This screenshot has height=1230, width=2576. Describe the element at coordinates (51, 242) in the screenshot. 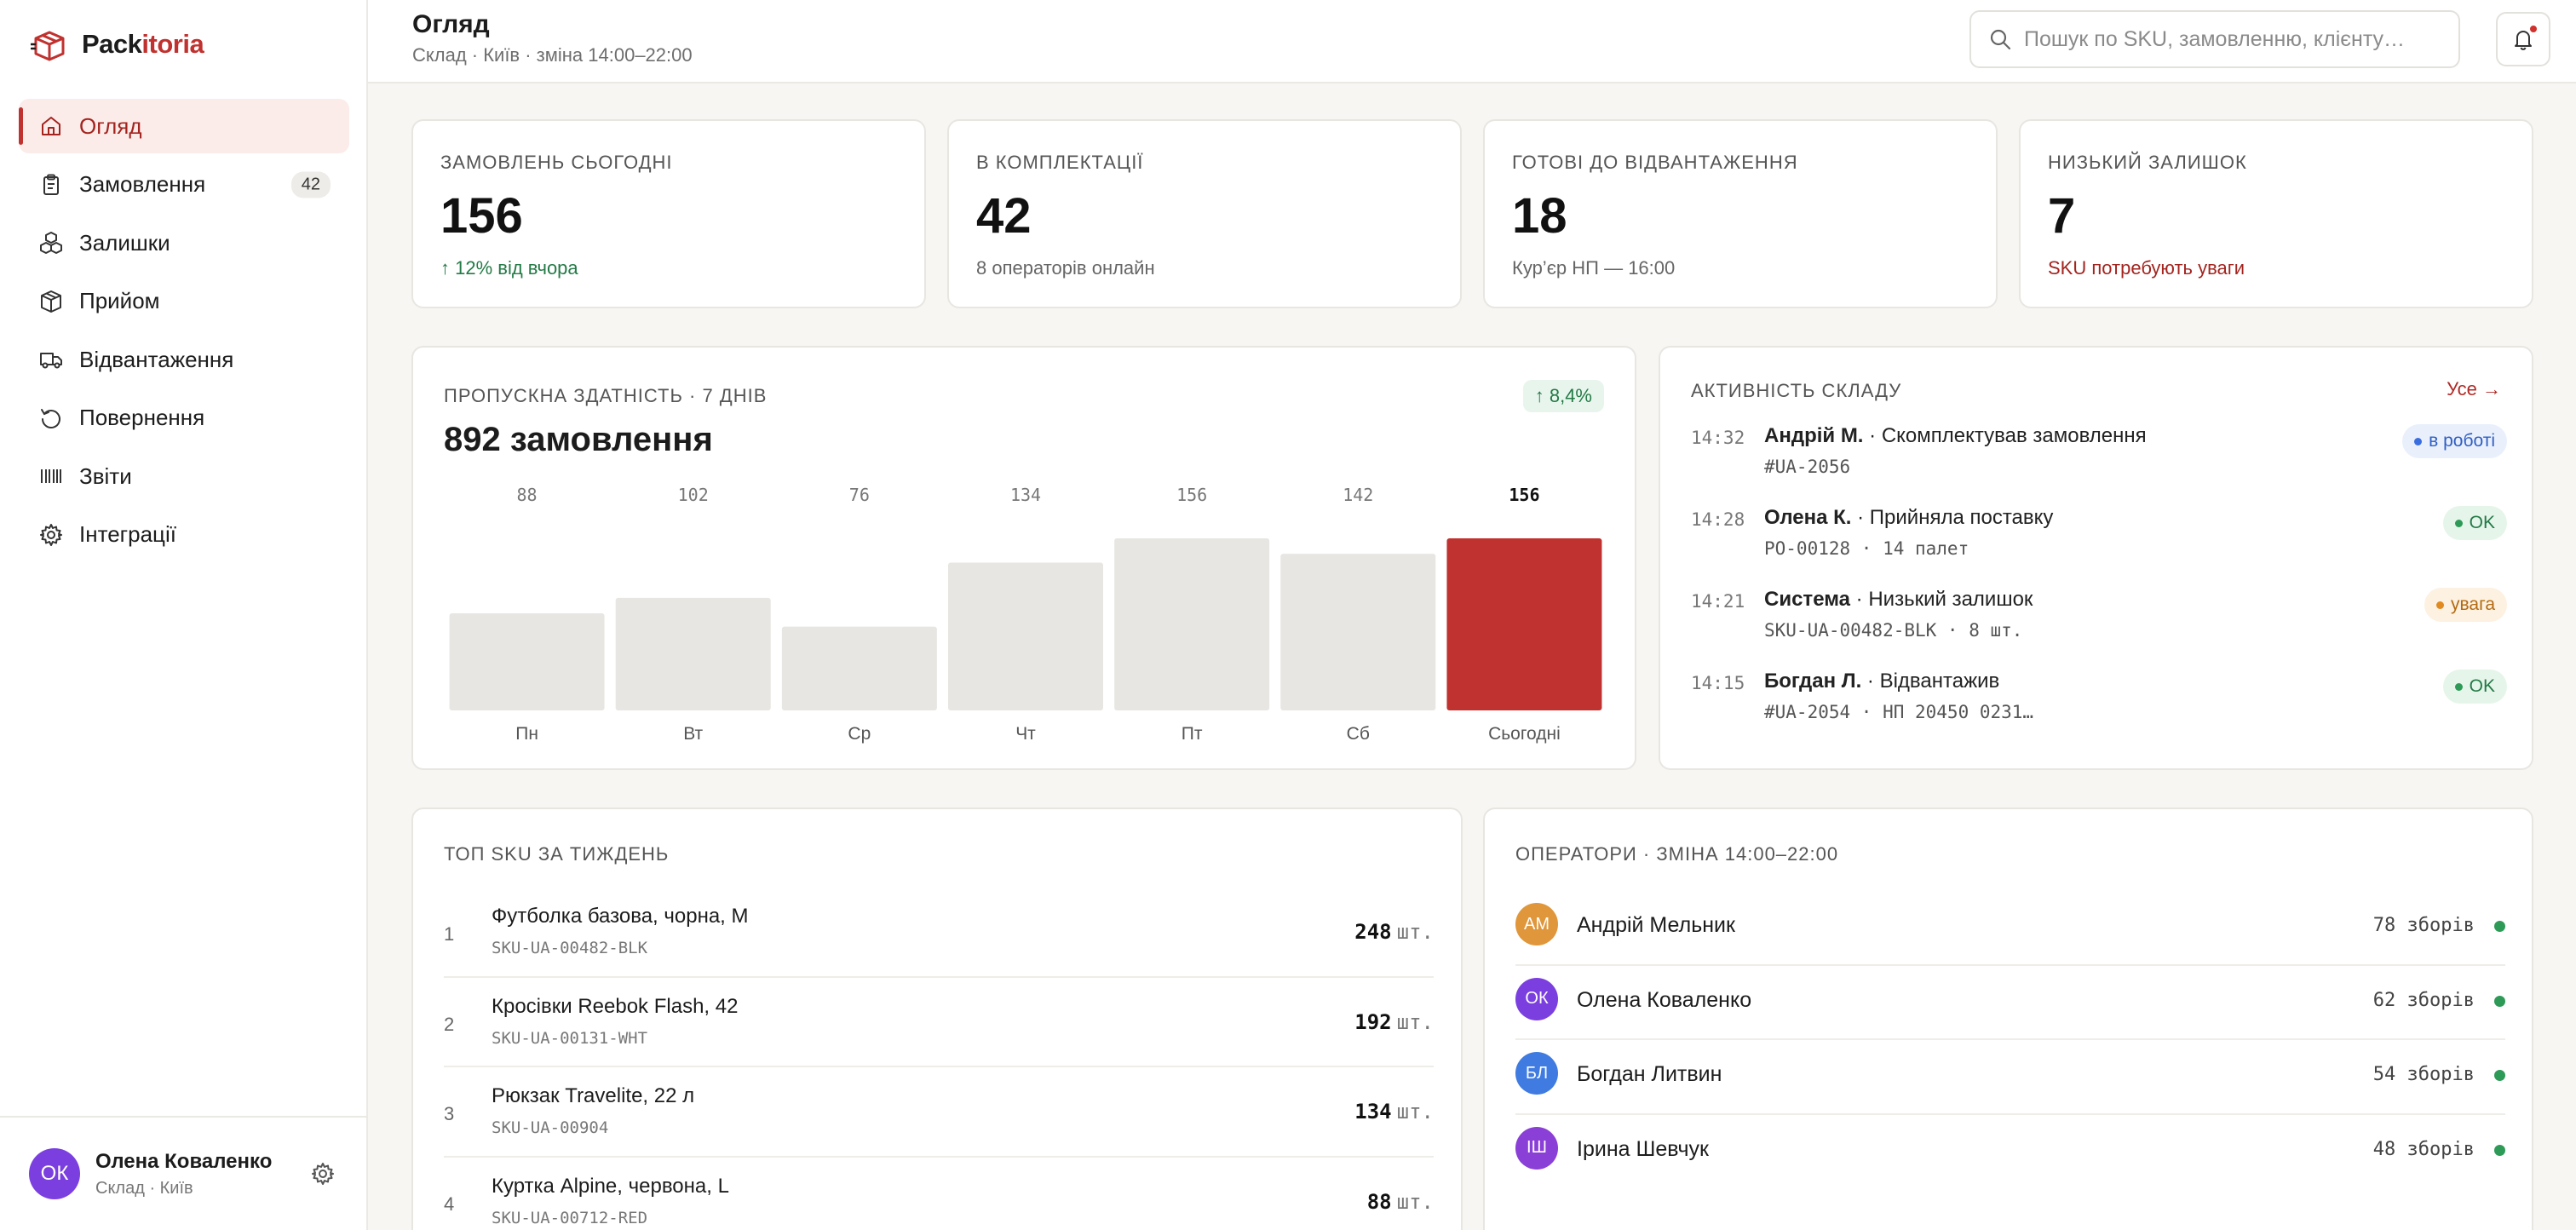

I see `boxes-icon` at that location.